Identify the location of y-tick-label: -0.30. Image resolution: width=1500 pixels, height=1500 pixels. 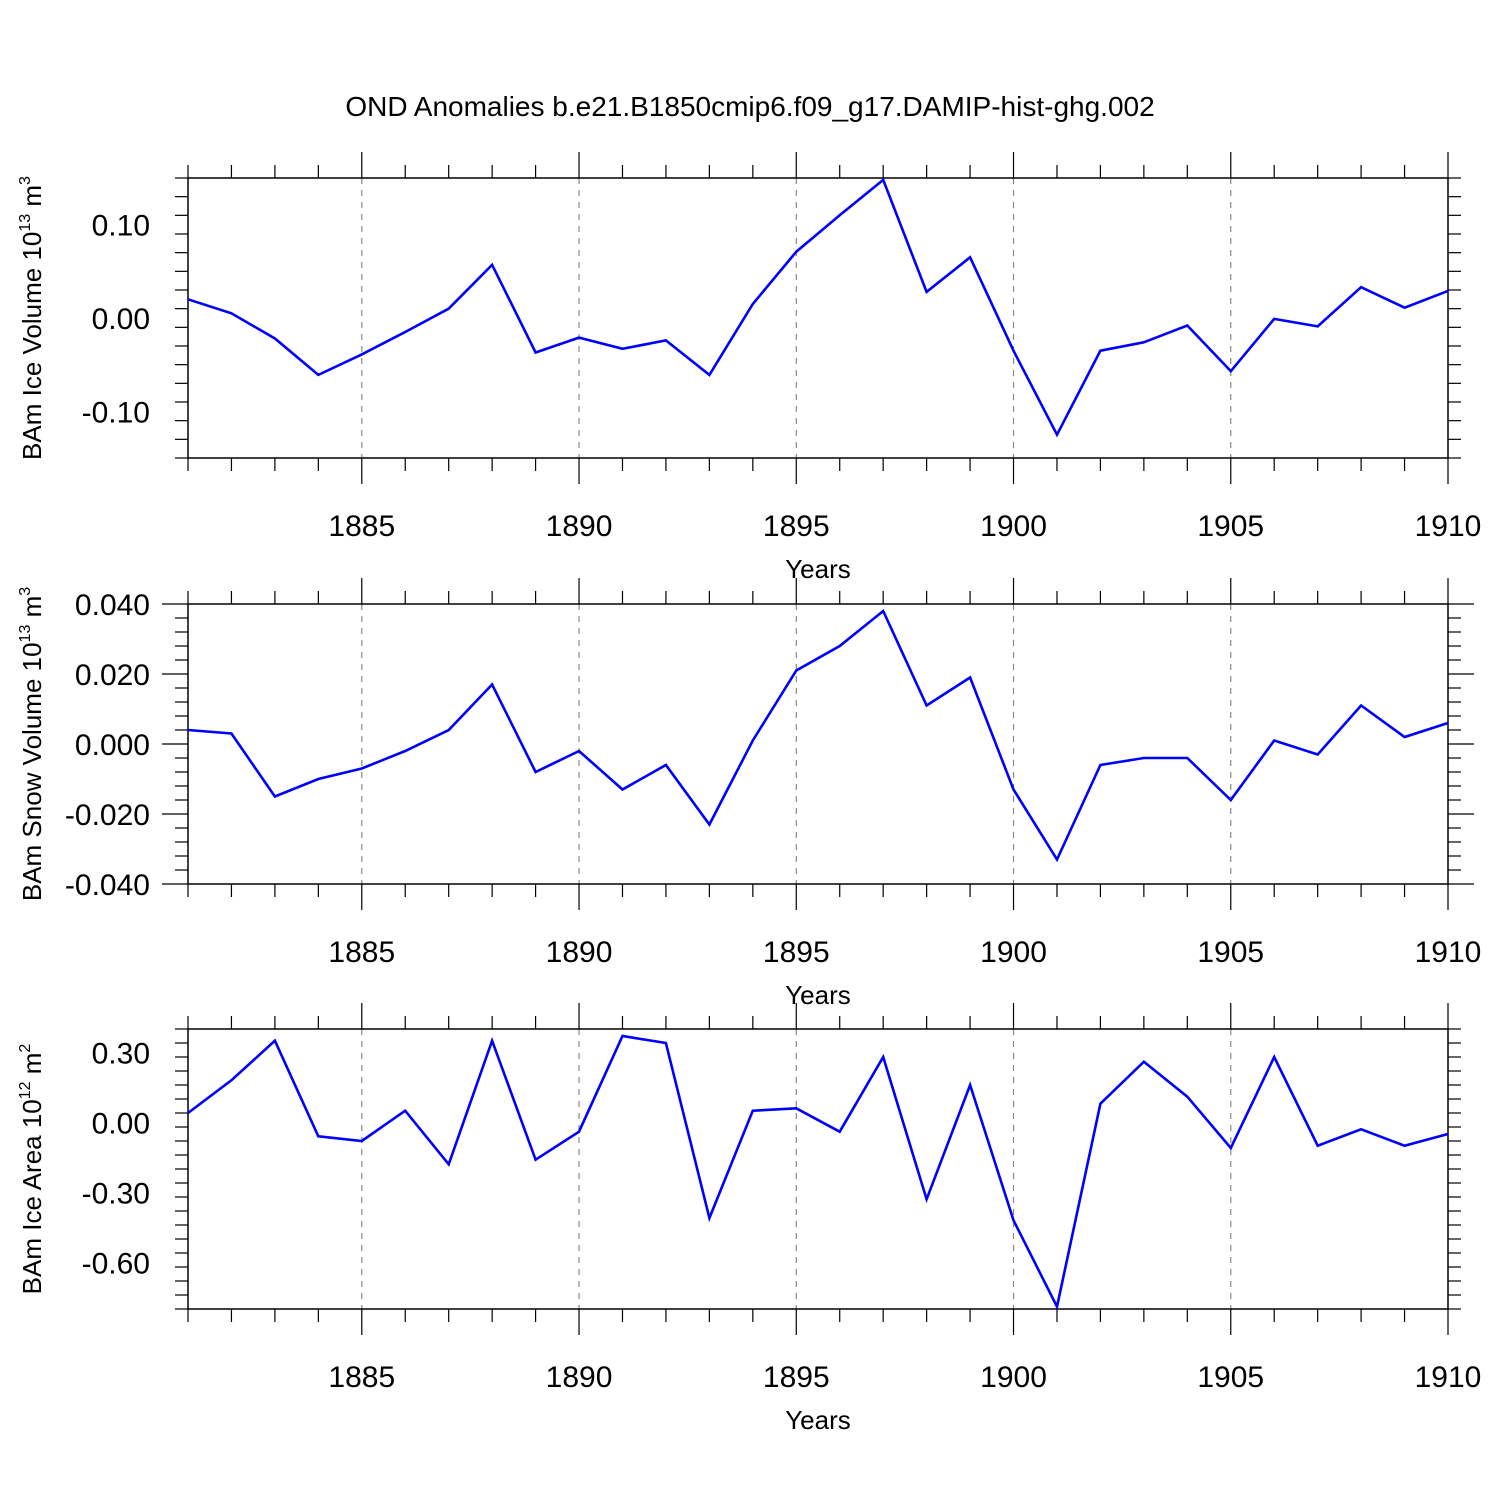
(116, 1193).